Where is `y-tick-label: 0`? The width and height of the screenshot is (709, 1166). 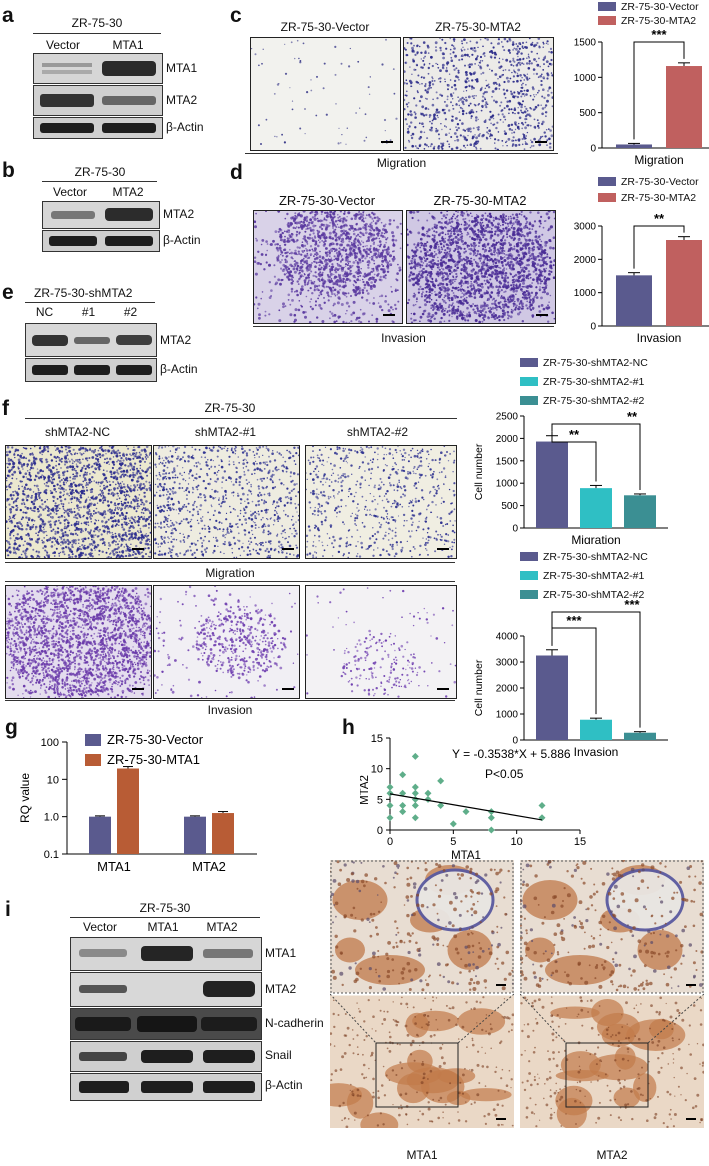 y-tick-label: 0 is located at coordinates (380, 831).